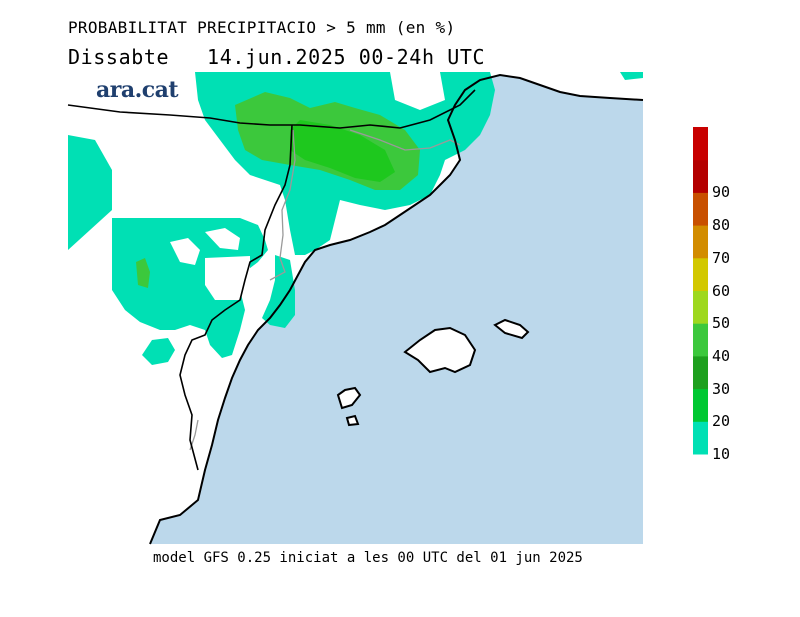 The image size is (800, 617). I want to click on mallorca-island, so click(440, 350).